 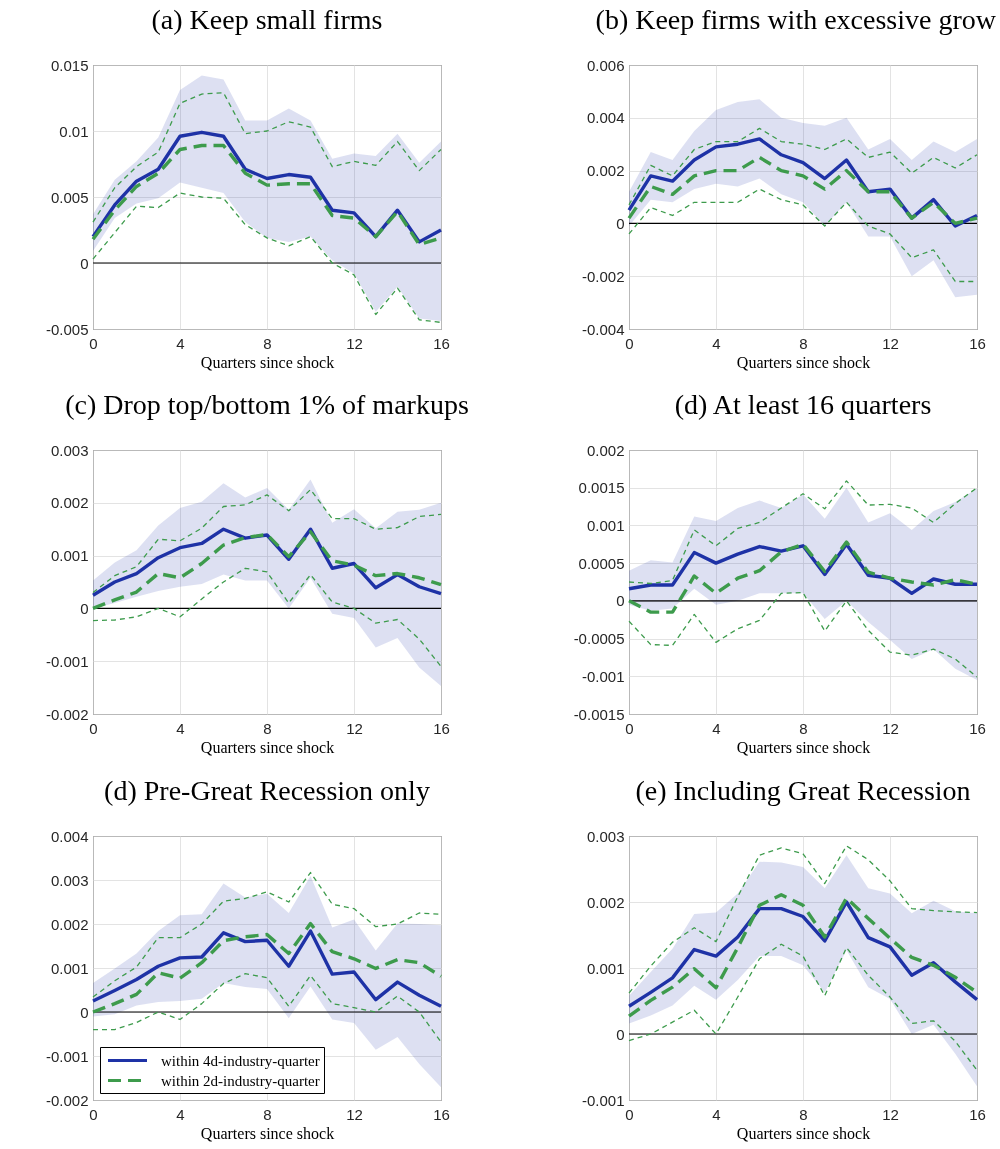 I want to click on legend-label: within 4d-industry-quarter, so click(x=240, y=1060).